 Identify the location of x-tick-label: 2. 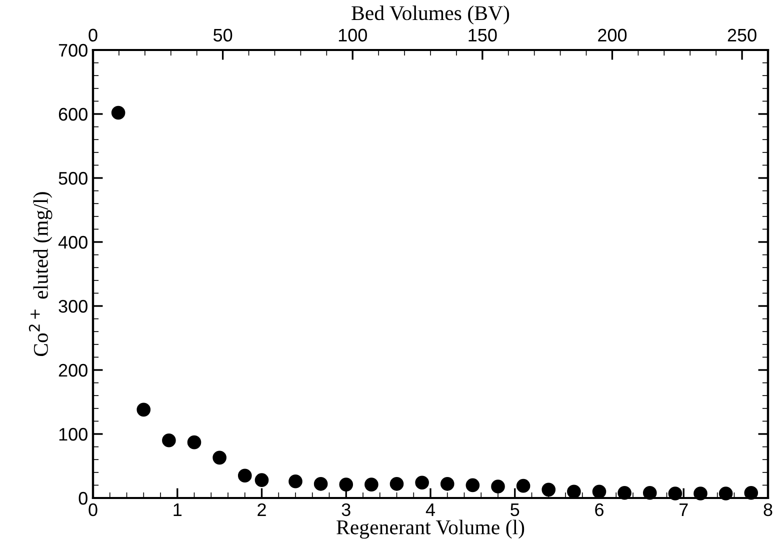
(262, 509).